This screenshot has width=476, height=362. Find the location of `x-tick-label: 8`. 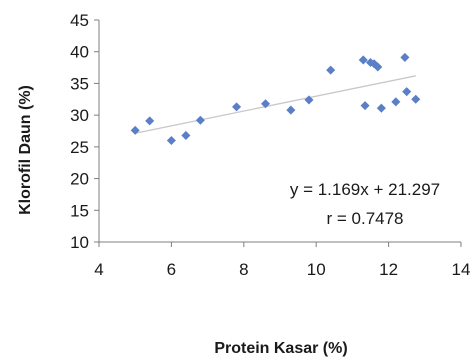

x-tick-label: 8 is located at coordinates (243, 269).